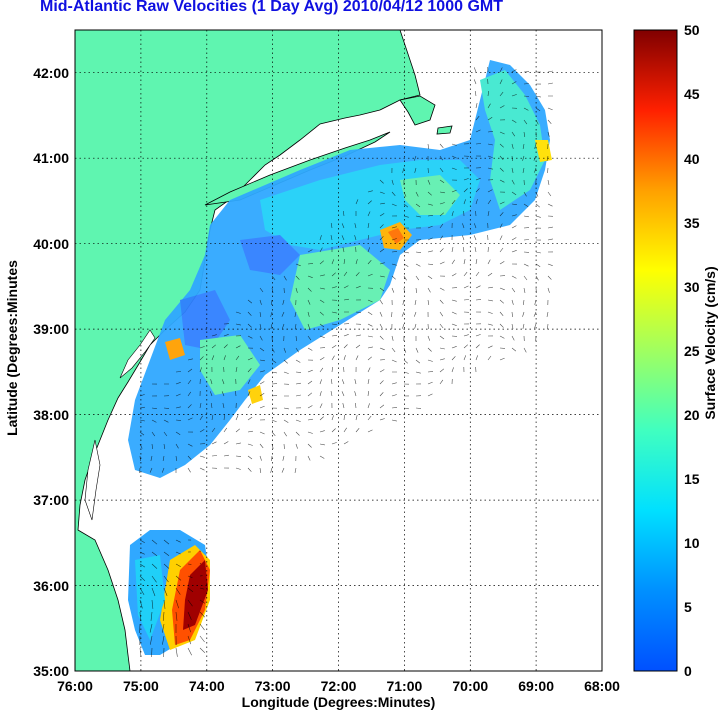  Describe the element at coordinates (692, 543) in the screenshot. I see `colorbar-tick: 10` at that location.